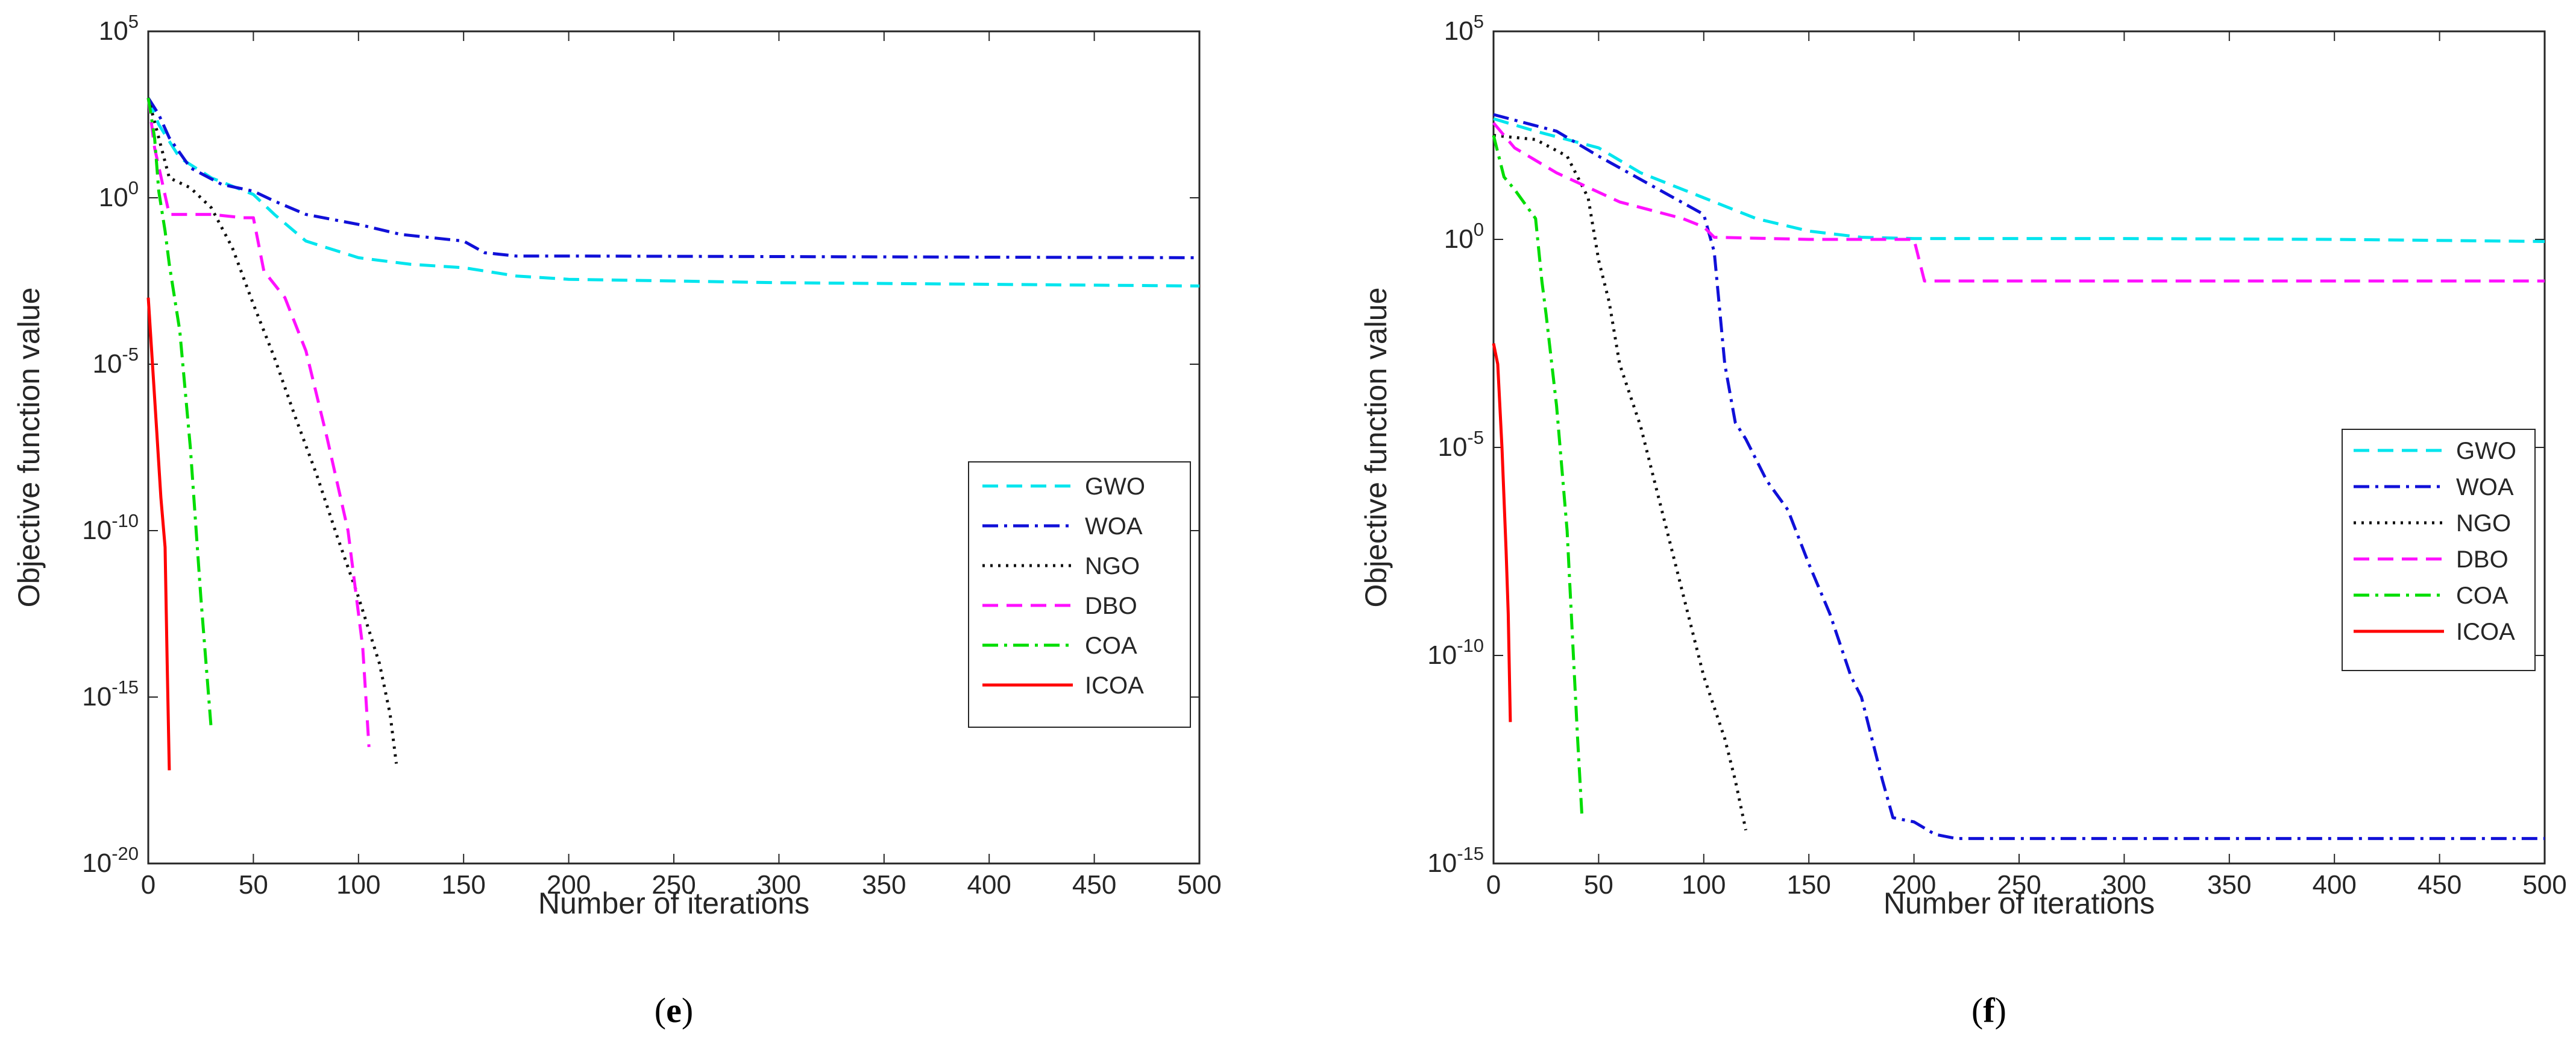 The width and height of the screenshot is (2576, 1048). I want to click on series-line-woa, so click(673, 178).